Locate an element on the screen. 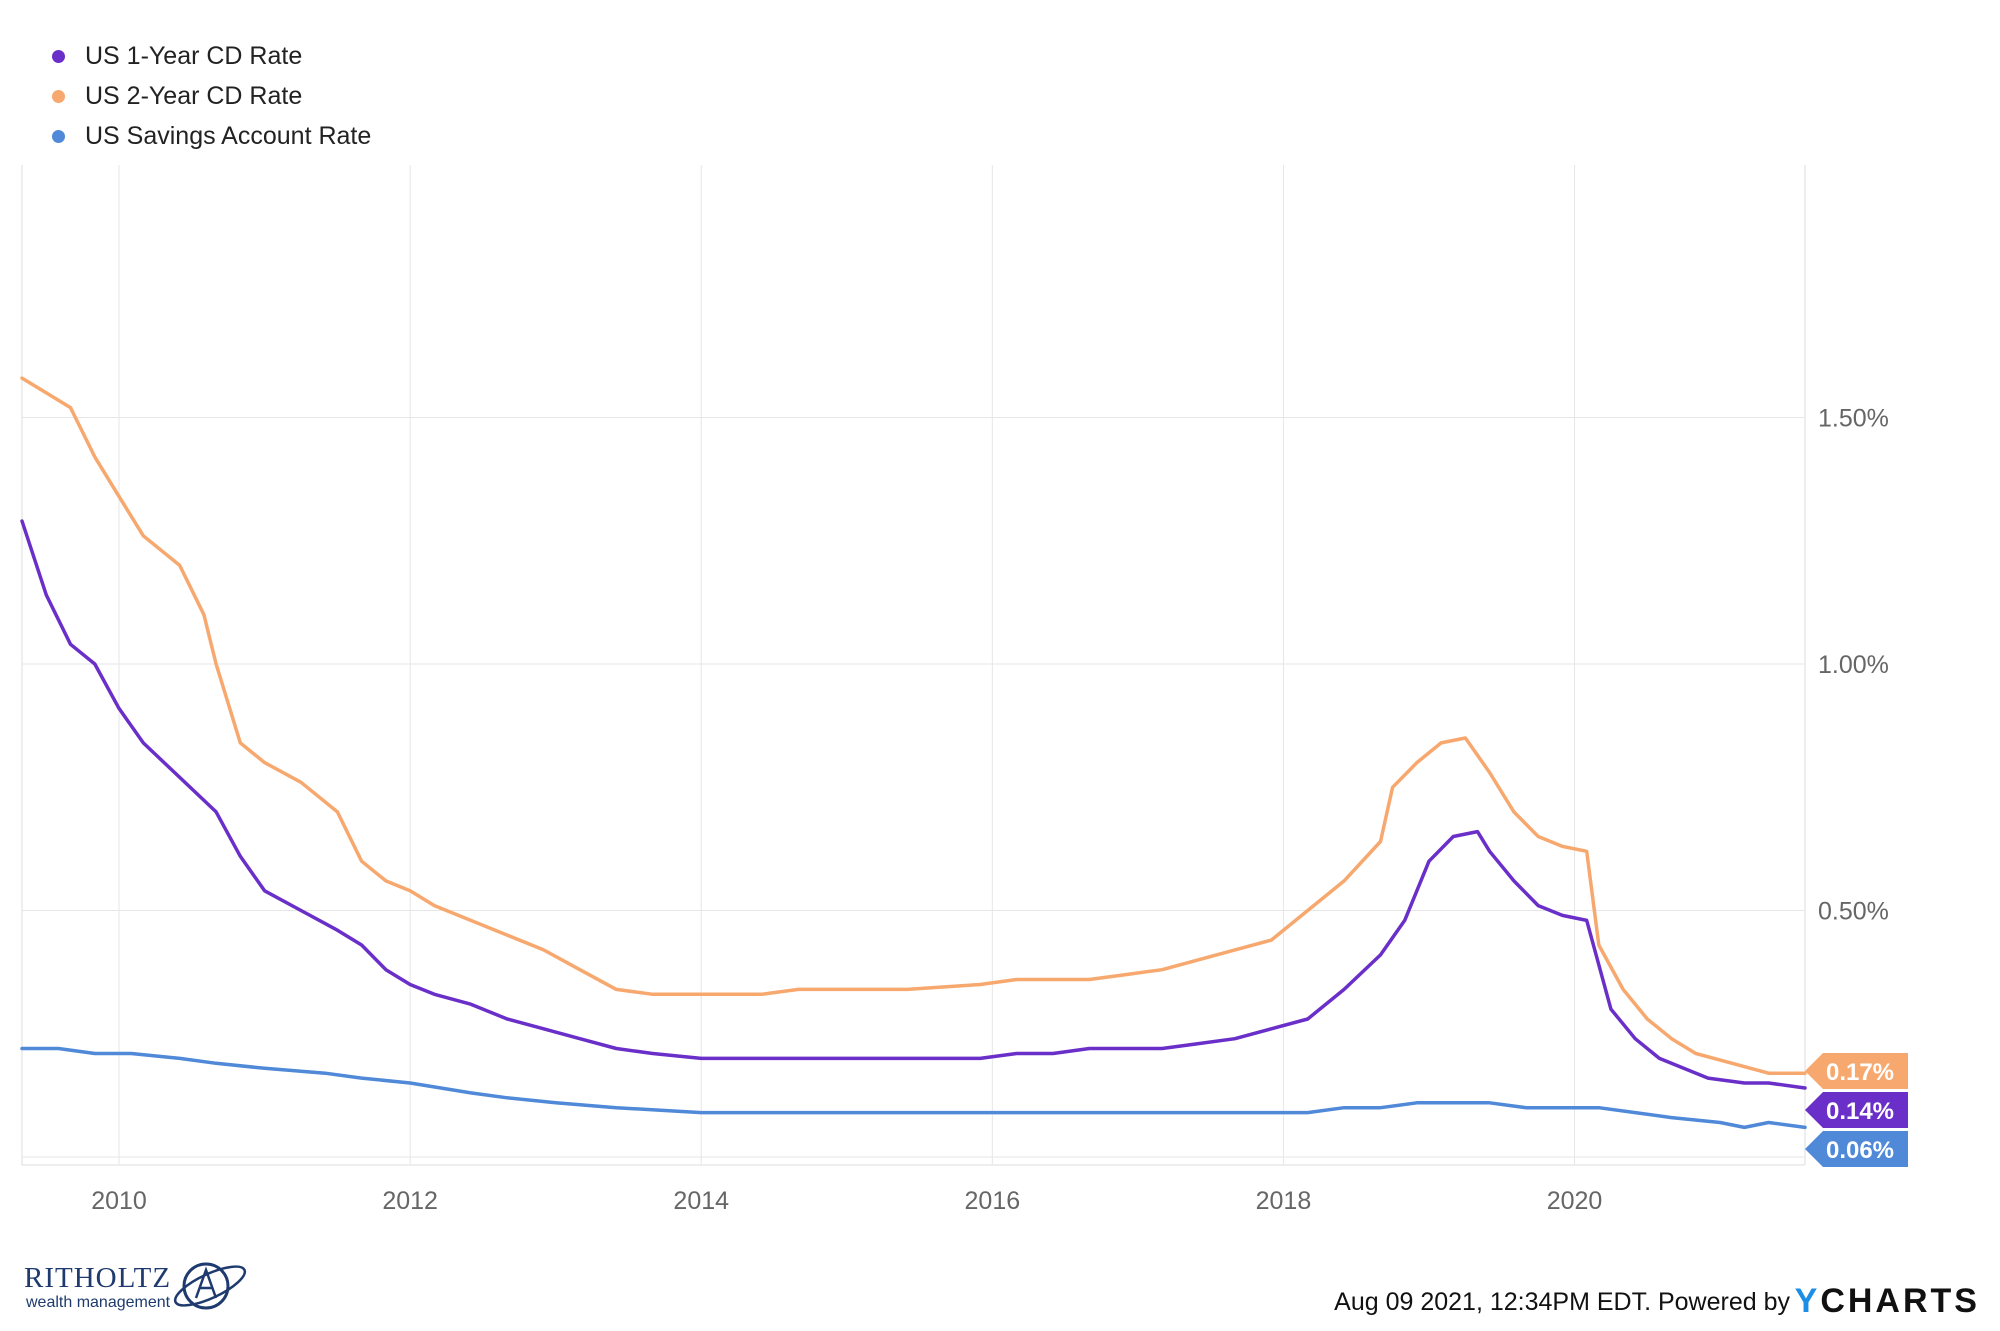 Image resolution: width=2000 pixels, height=1331 pixels. legend-item-2y-cd: US 2-Year CD Rate is located at coordinates (211, 96).